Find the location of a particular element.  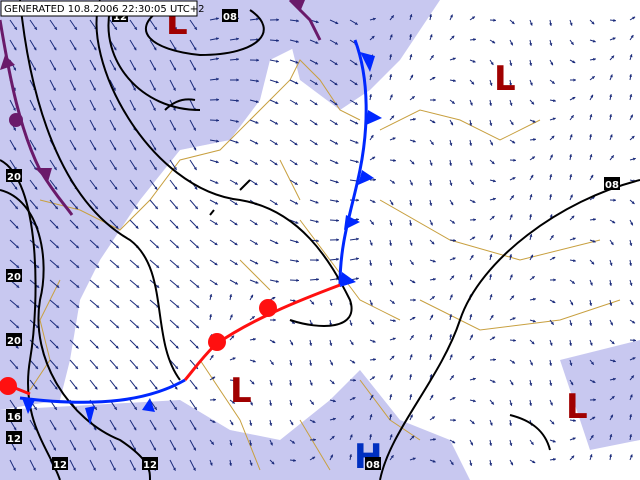

isobar-label: 20 is located at coordinates (14, 341).